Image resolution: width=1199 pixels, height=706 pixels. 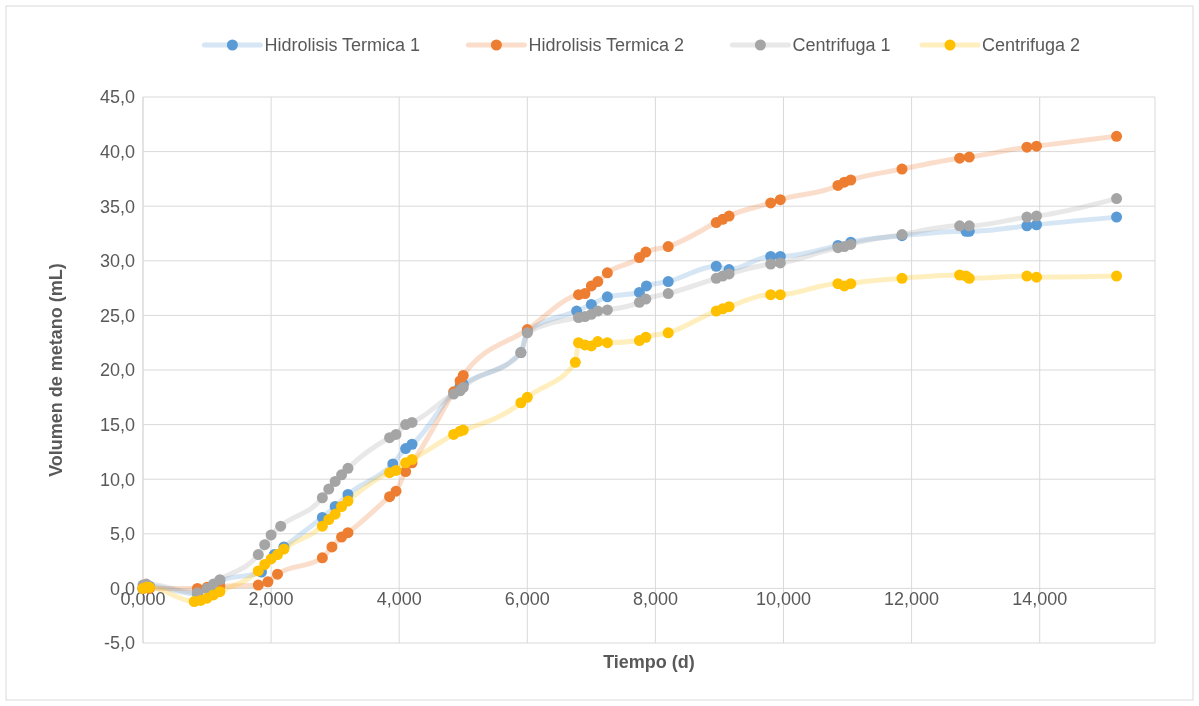 What do you see at coordinates (117, 261) in the screenshot?
I see `y-tick-label: 30,0` at bounding box center [117, 261].